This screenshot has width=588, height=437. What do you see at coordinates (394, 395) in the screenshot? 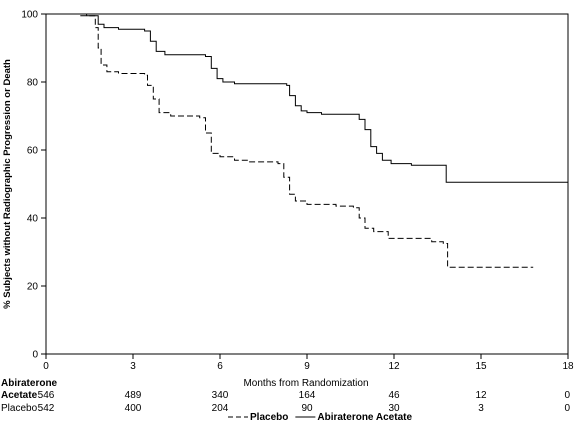
I see `risk-table-cell: 46` at bounding box center [394, 395].